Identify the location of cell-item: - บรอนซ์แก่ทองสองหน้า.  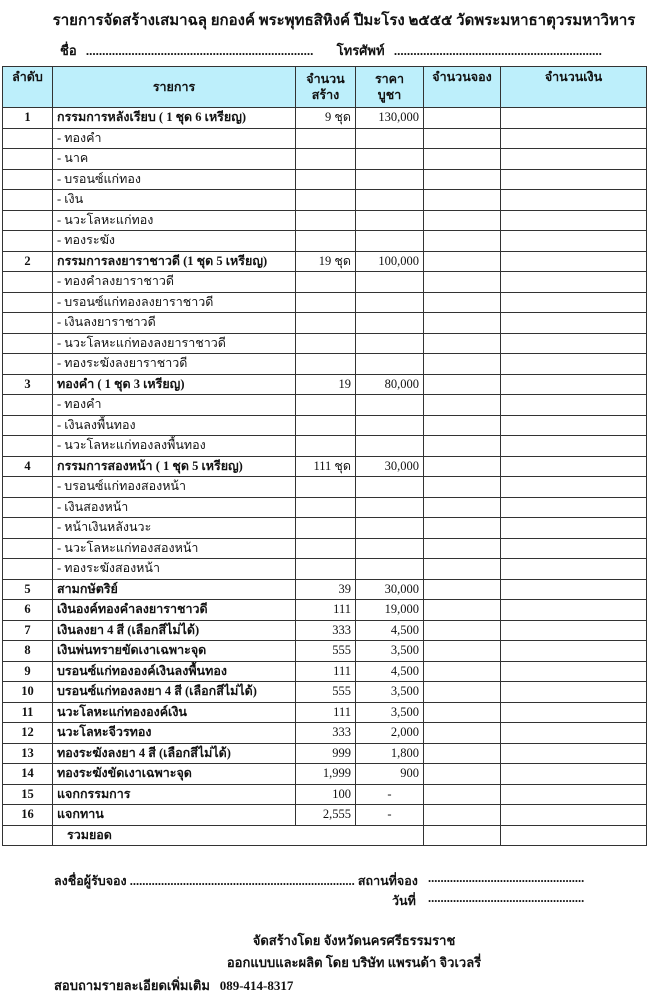
(174, 487).